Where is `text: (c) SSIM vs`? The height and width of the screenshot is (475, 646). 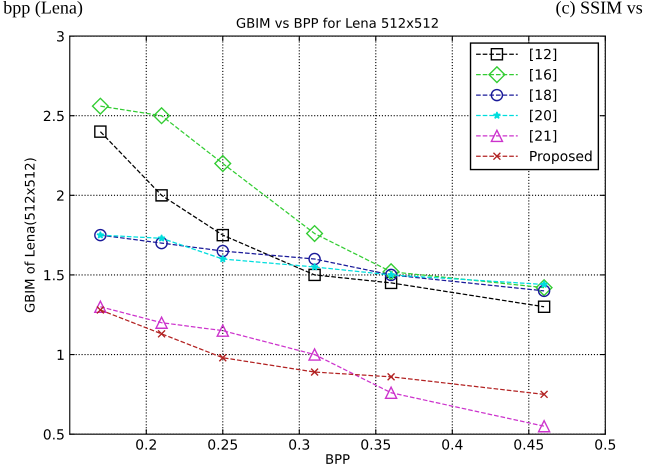 text: (c) SSIM vs is located at coordinates (599, 9).